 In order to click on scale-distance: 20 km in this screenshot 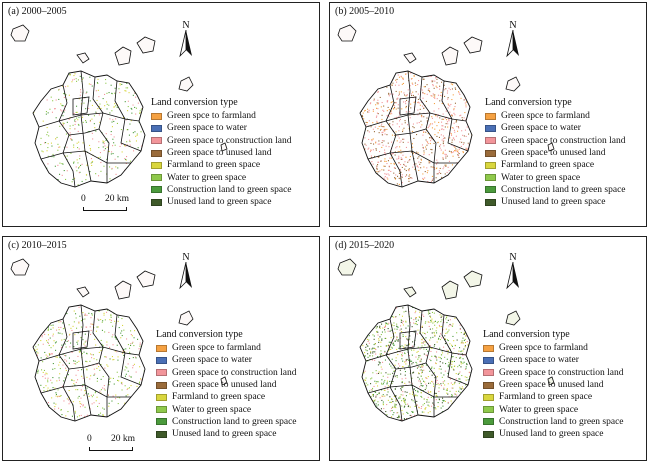, I will do `click(123, 439)`.